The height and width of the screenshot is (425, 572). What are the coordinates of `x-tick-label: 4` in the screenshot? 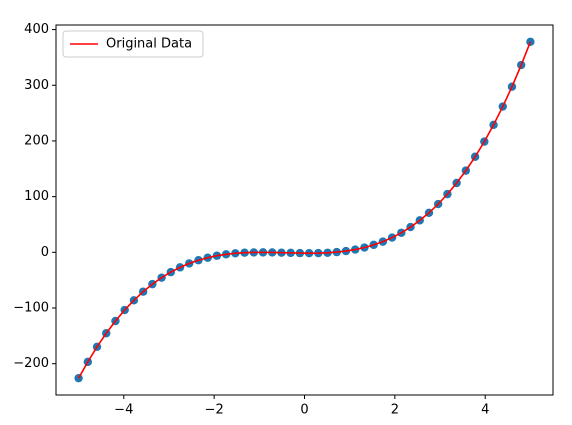 It's located at (485, 410).